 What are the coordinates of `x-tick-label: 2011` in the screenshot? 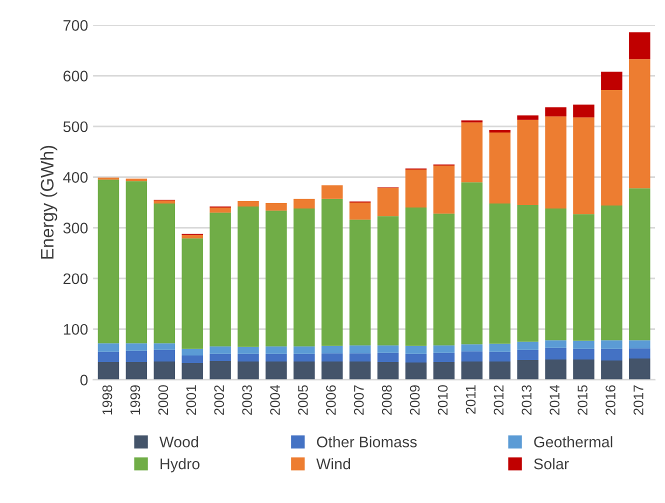 It's located at (471, 399).